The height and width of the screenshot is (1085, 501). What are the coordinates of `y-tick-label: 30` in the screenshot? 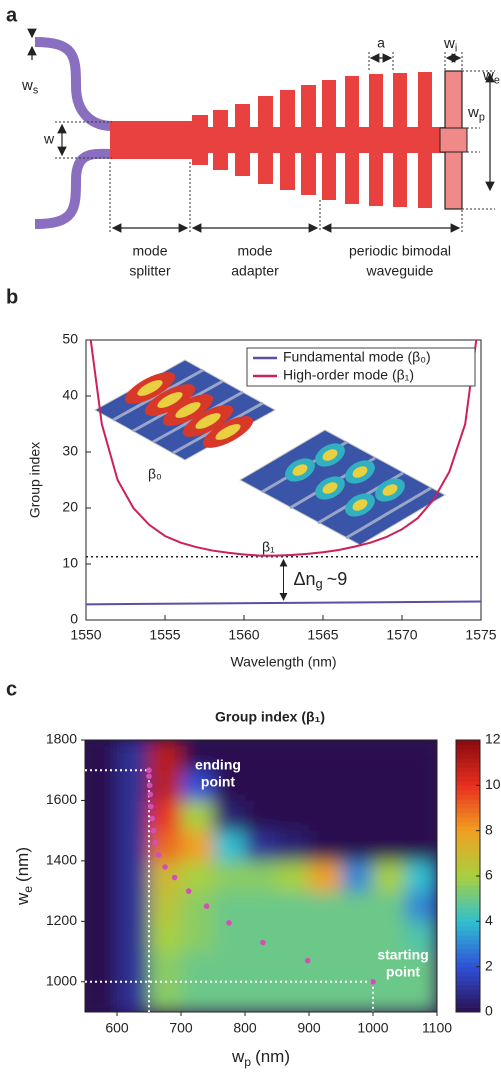 It's located at (70, 451).